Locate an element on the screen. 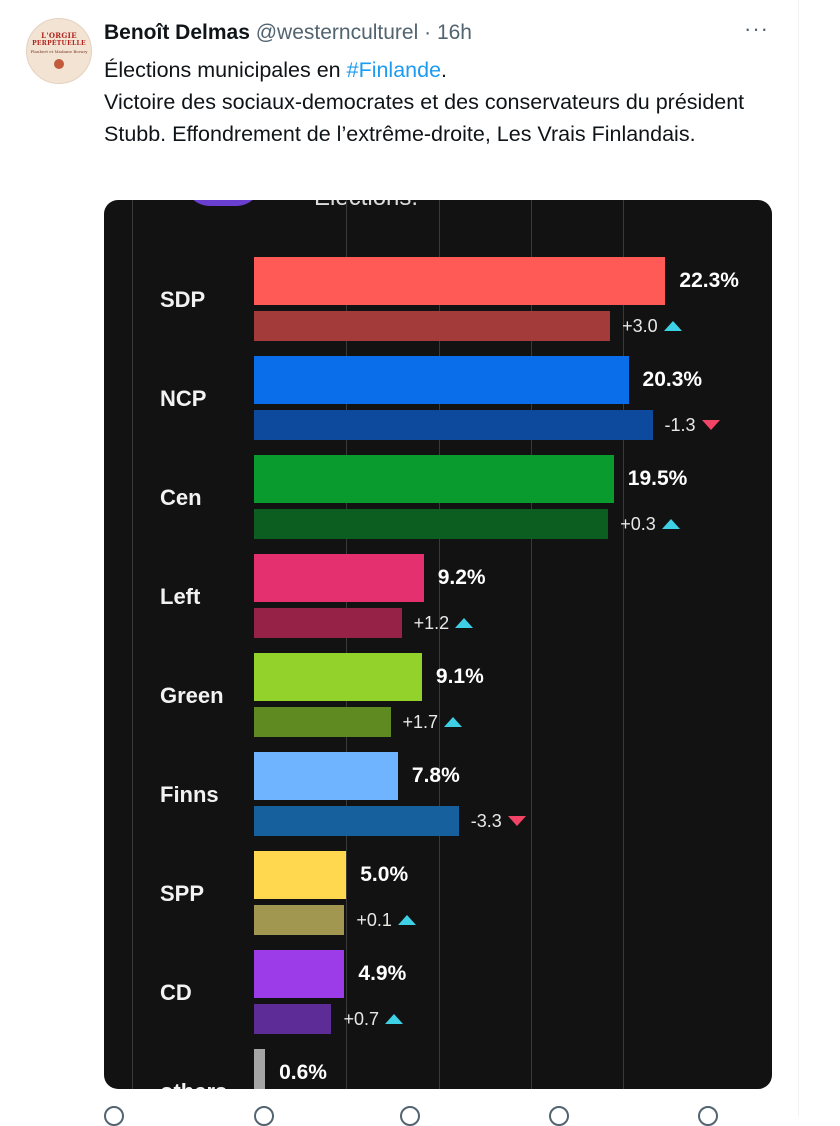 The width and height of the screenshot is (840, 1126). change-label-left: +1.2 is located at coordinates (444, 623).